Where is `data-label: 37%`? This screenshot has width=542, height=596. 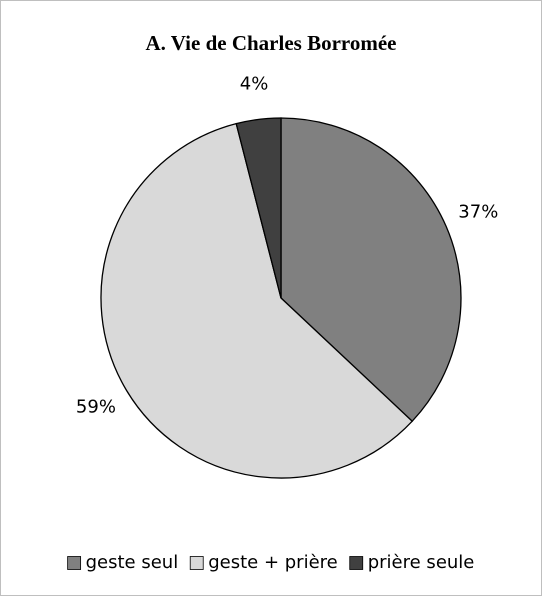
data-label: 37% is located at coordinates (478, 212).